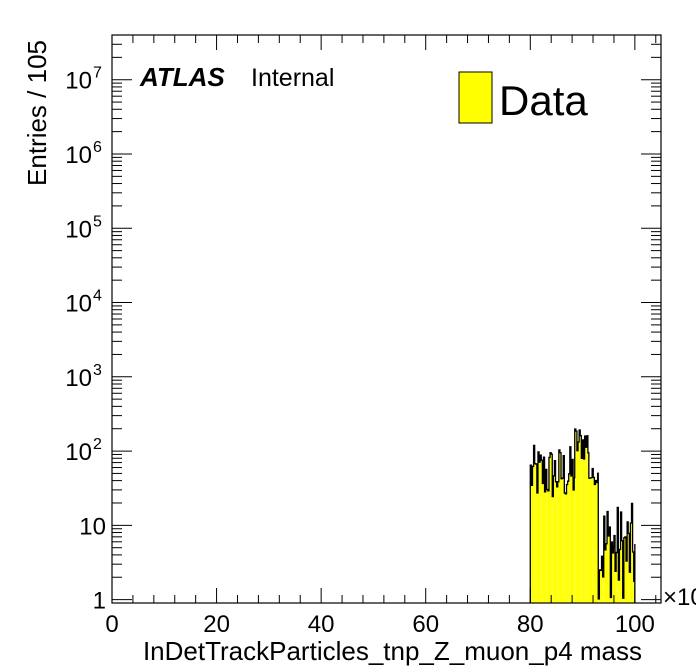 The height and width of the screenshot is (672, 696). Describe the element at coordinates (97, 444) in the screenshot. I see `y-tick-exponent: 2` at that location.